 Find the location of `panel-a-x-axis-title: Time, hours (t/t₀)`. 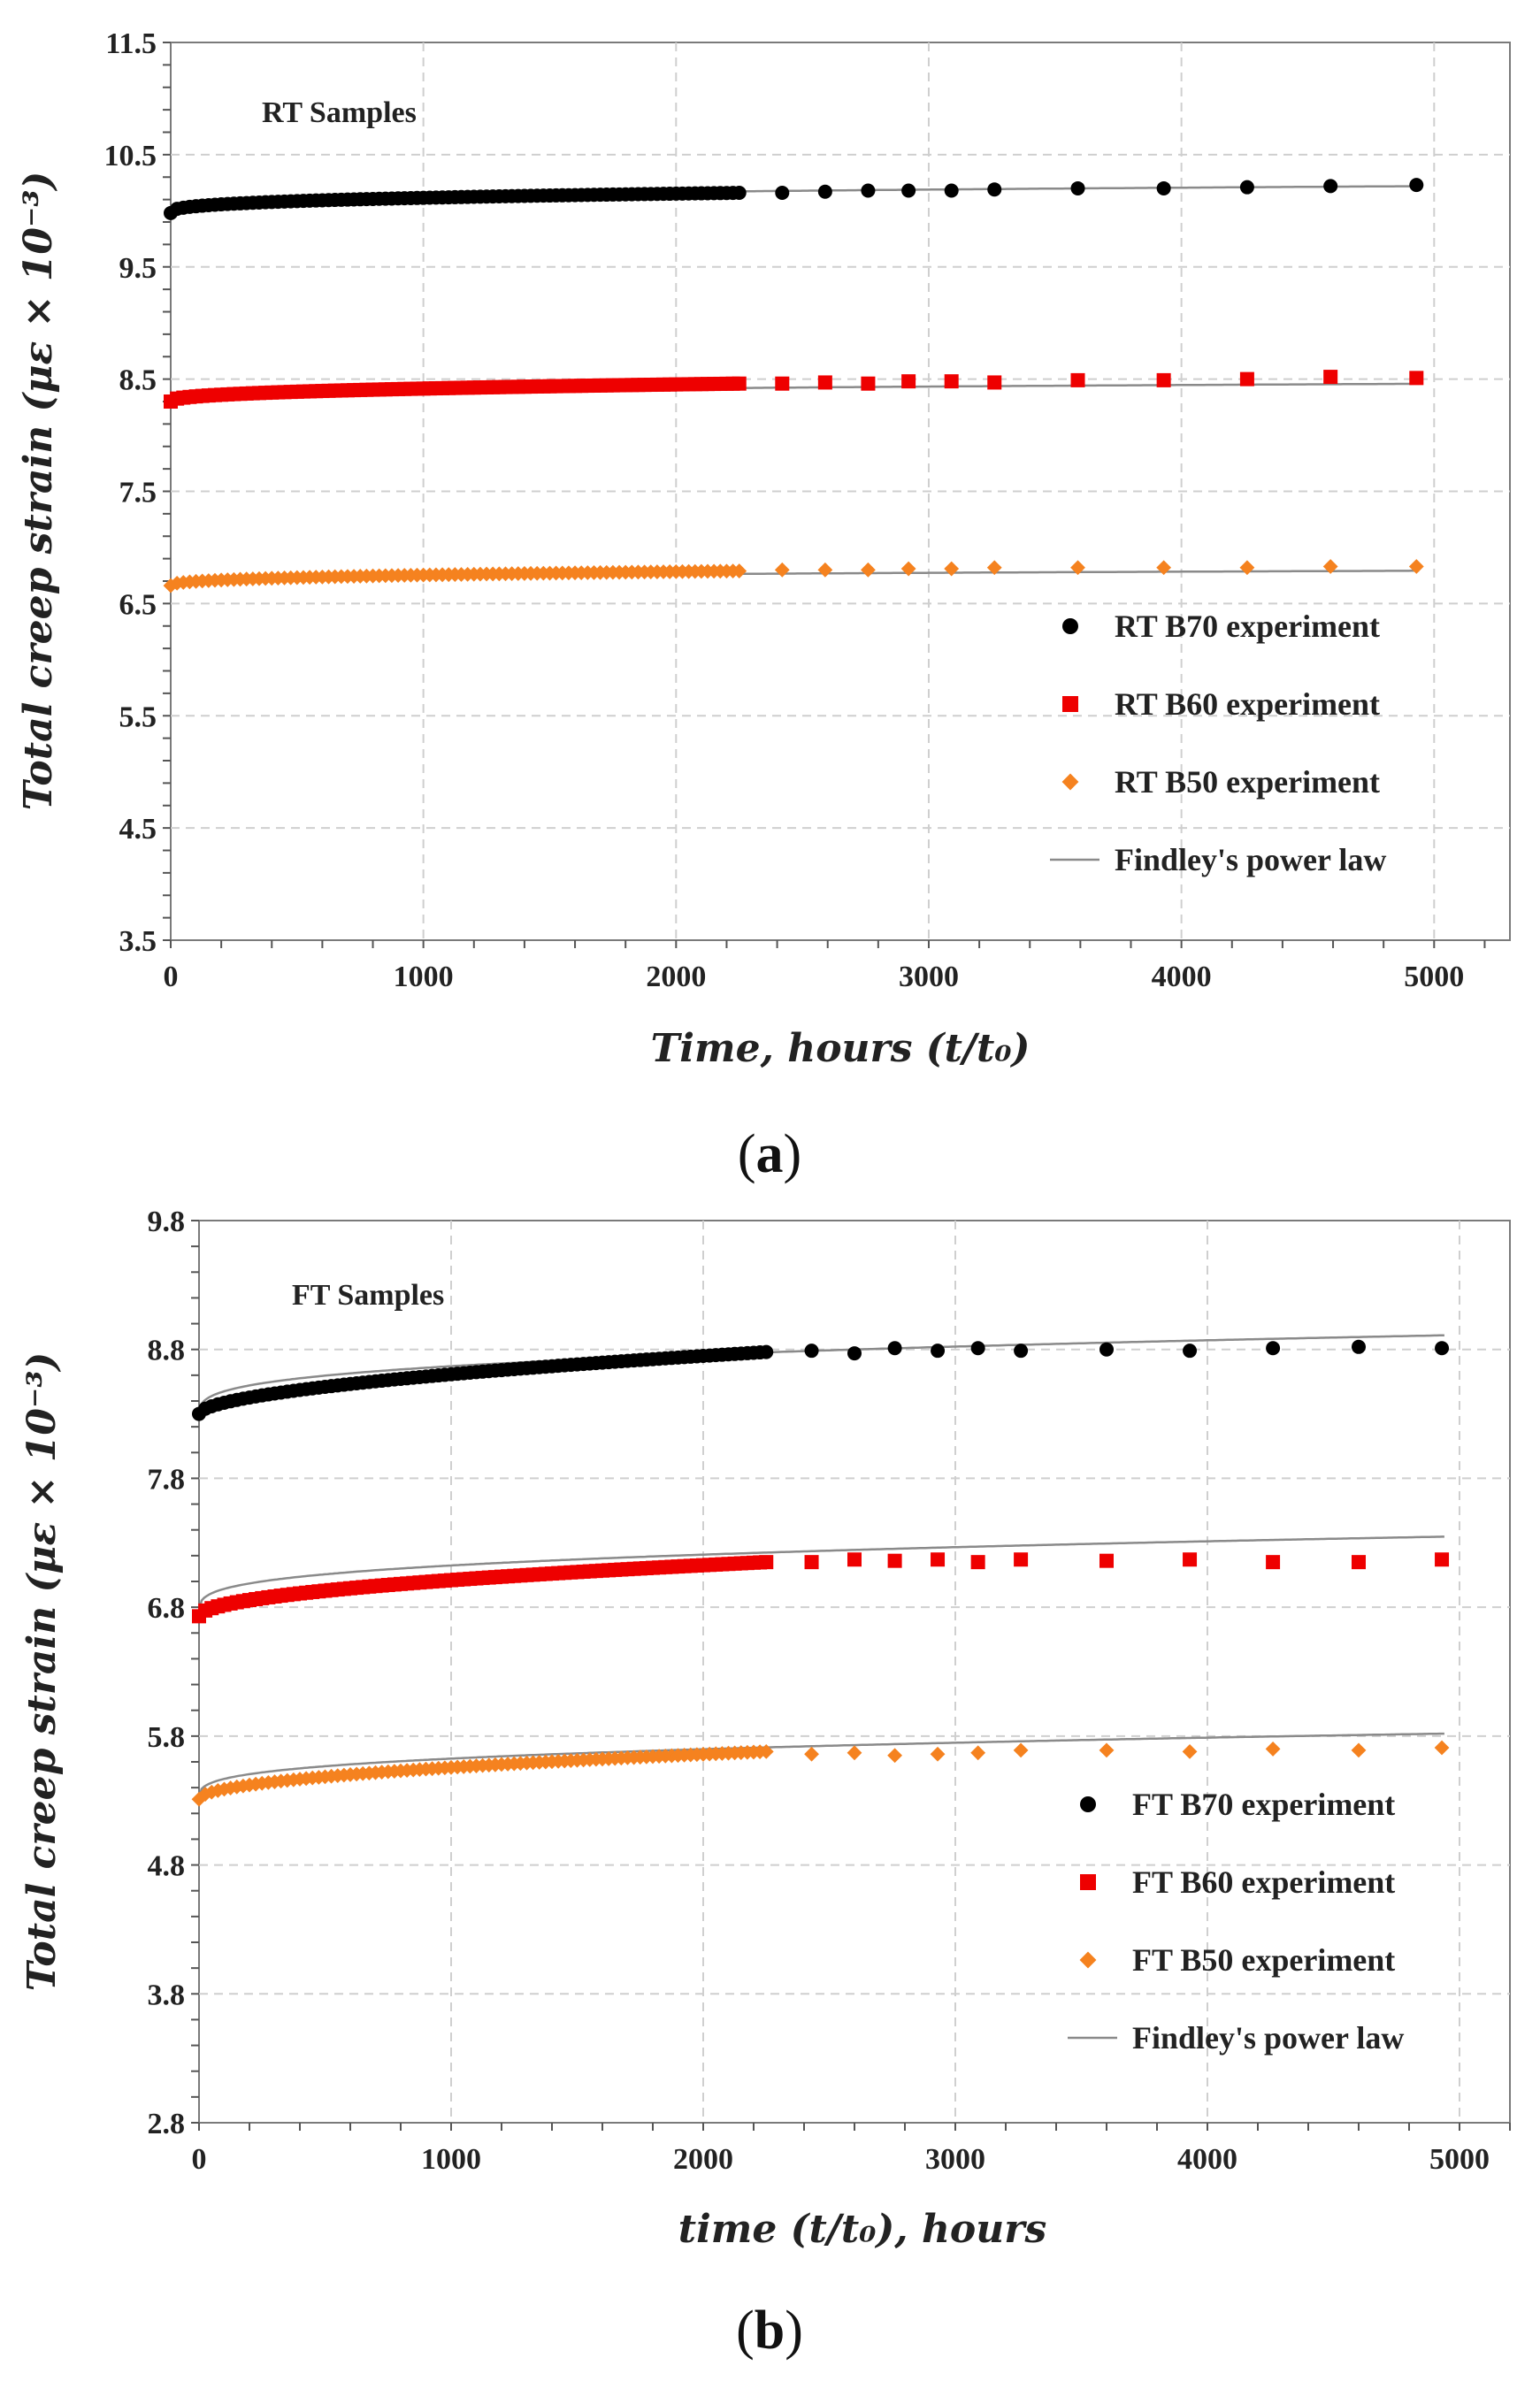

panel-a-x-axis-title: Time, hours (t/t₀) is located at coordinates (840, 1048).